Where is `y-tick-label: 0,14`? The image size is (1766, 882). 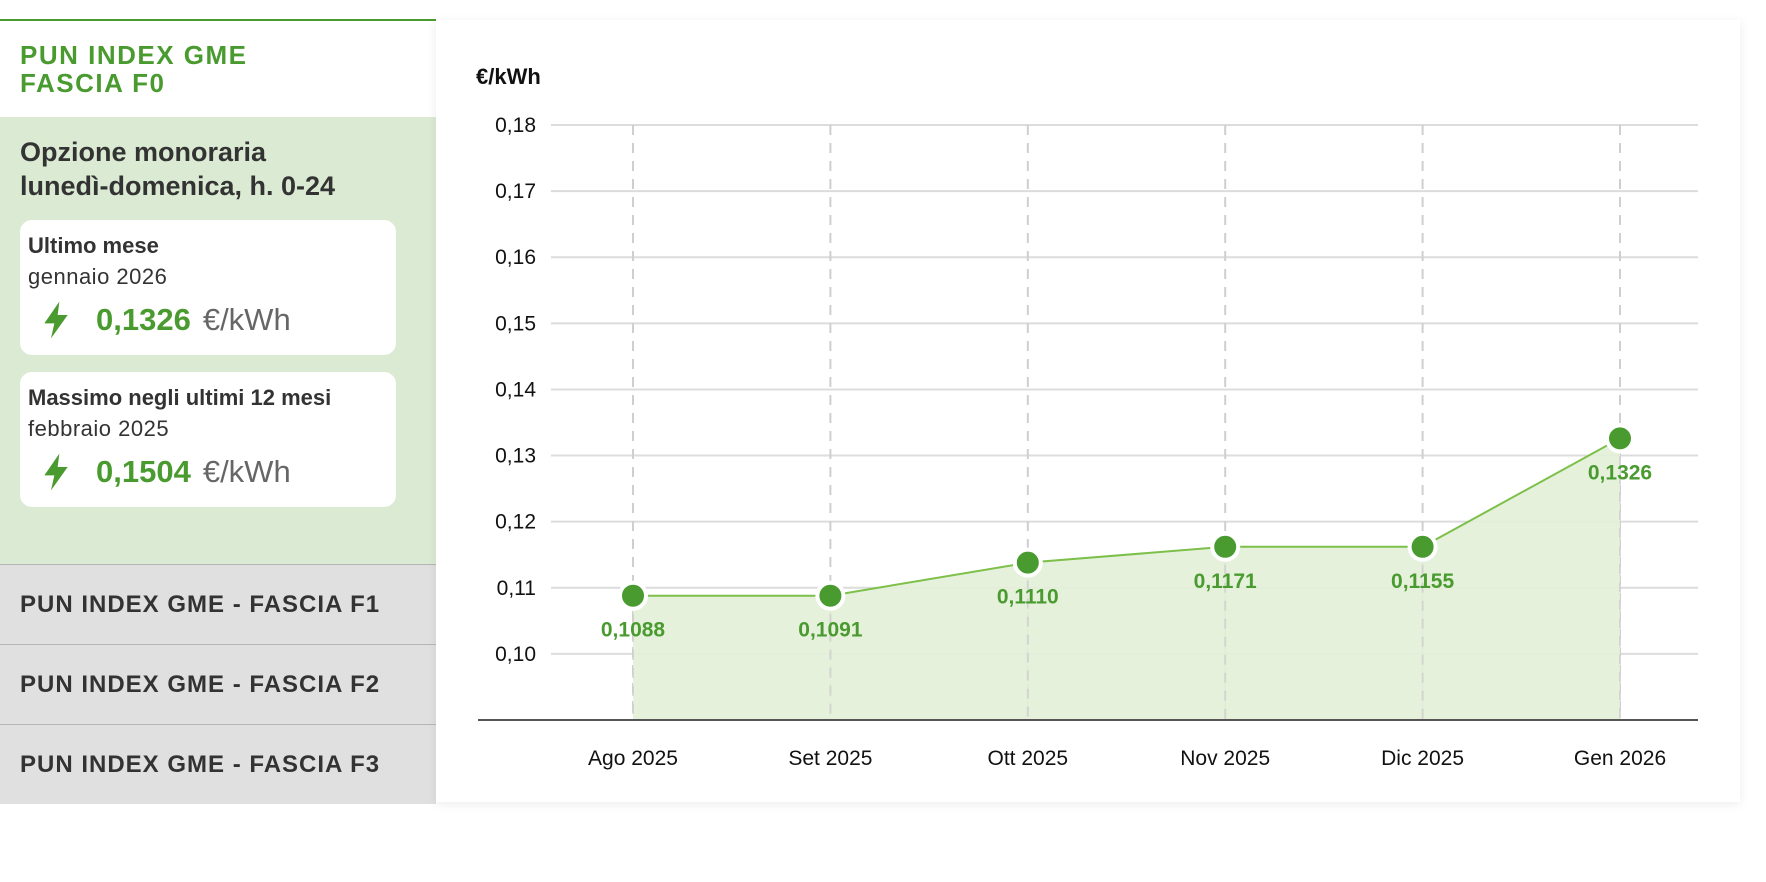 y-tick-label: 0,14 is located at coordinates (515, 389).